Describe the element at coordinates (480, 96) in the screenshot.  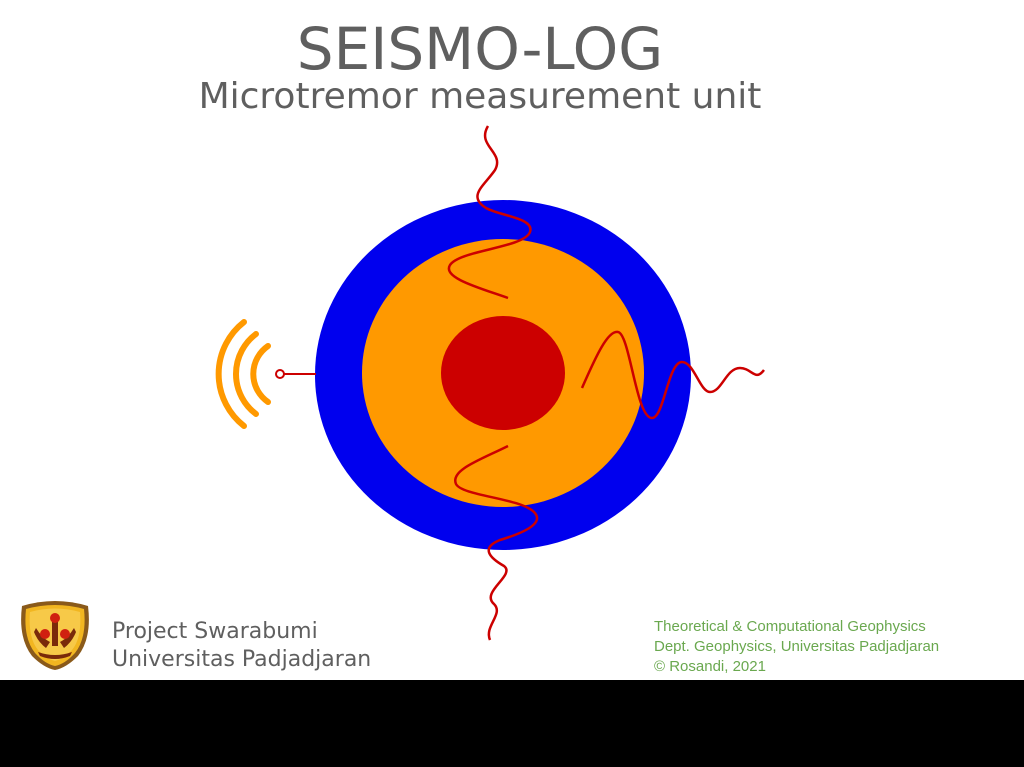
I see `page-subtitle: Microtremor measurement unit` at that location.